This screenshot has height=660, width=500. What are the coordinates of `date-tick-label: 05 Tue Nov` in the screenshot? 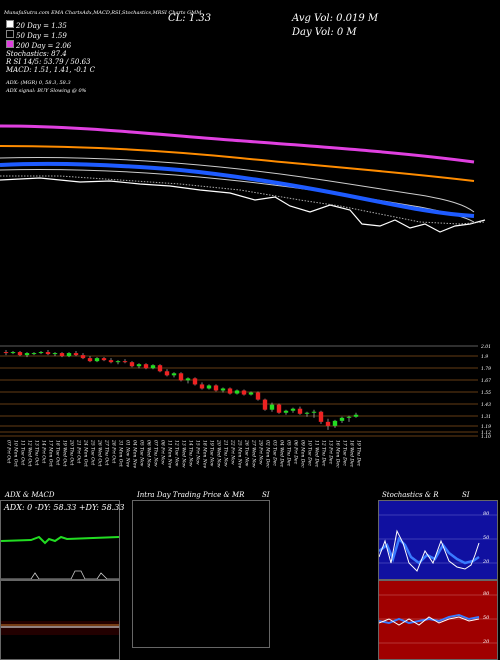 It's located at (142, 453).